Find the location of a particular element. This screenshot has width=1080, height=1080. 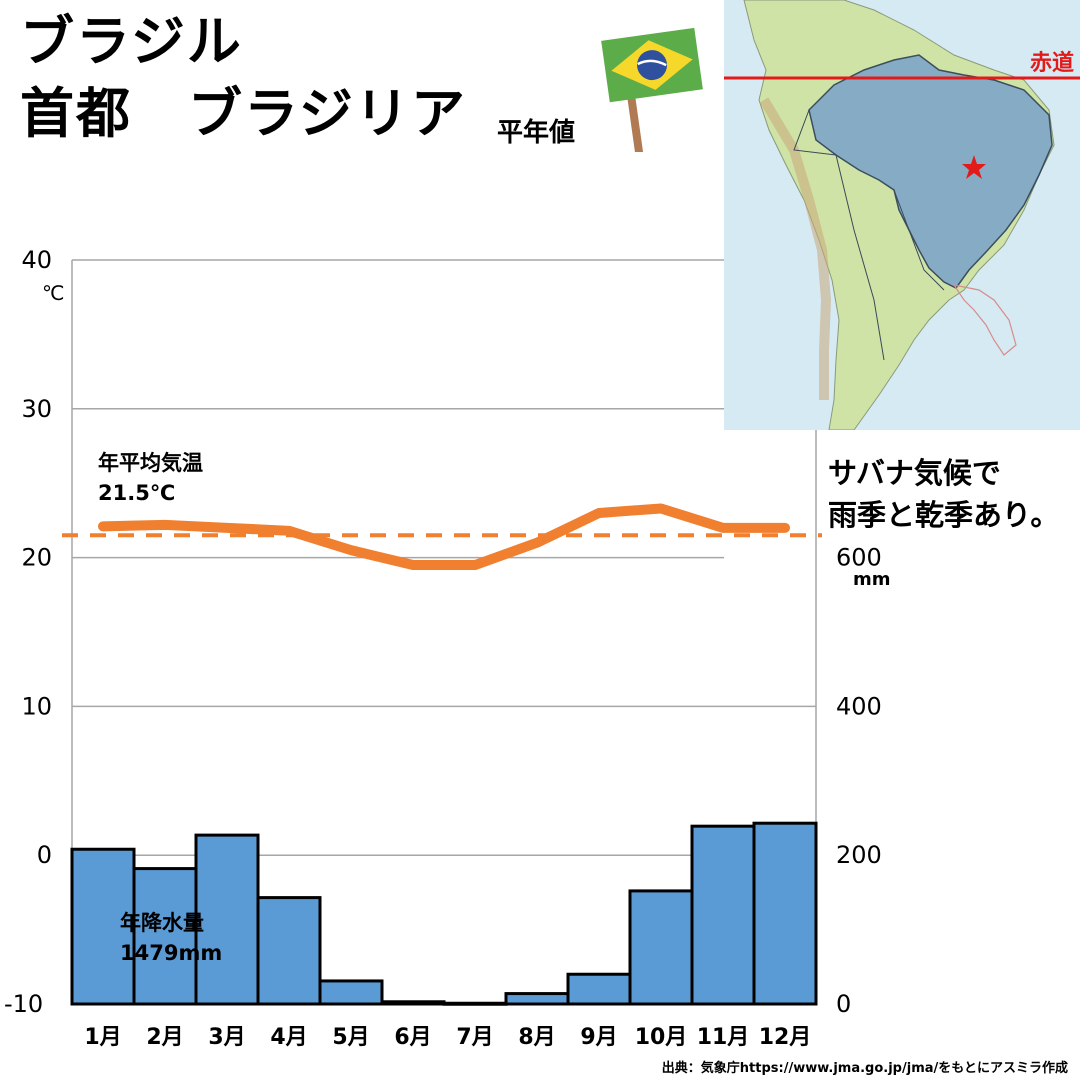

right-tick-label: 400 is located at coordinates (859, 706).